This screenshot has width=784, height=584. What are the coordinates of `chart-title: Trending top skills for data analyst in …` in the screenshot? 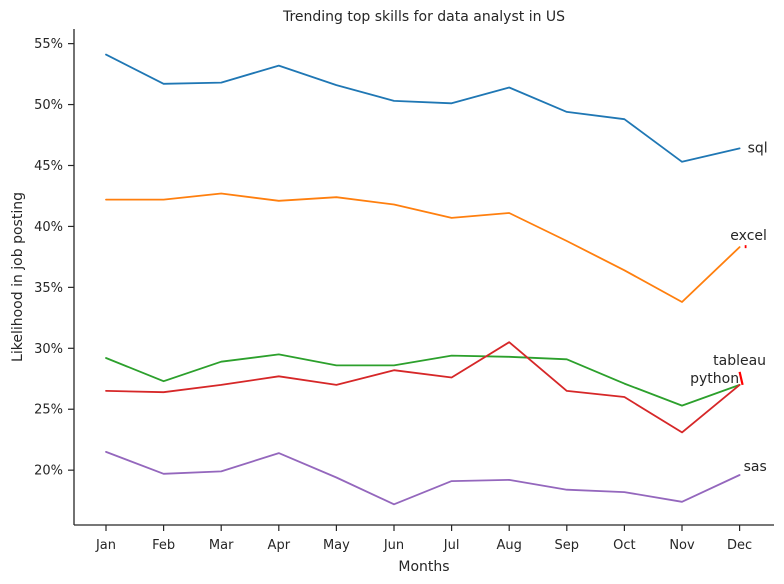 It's located at (423, 17).